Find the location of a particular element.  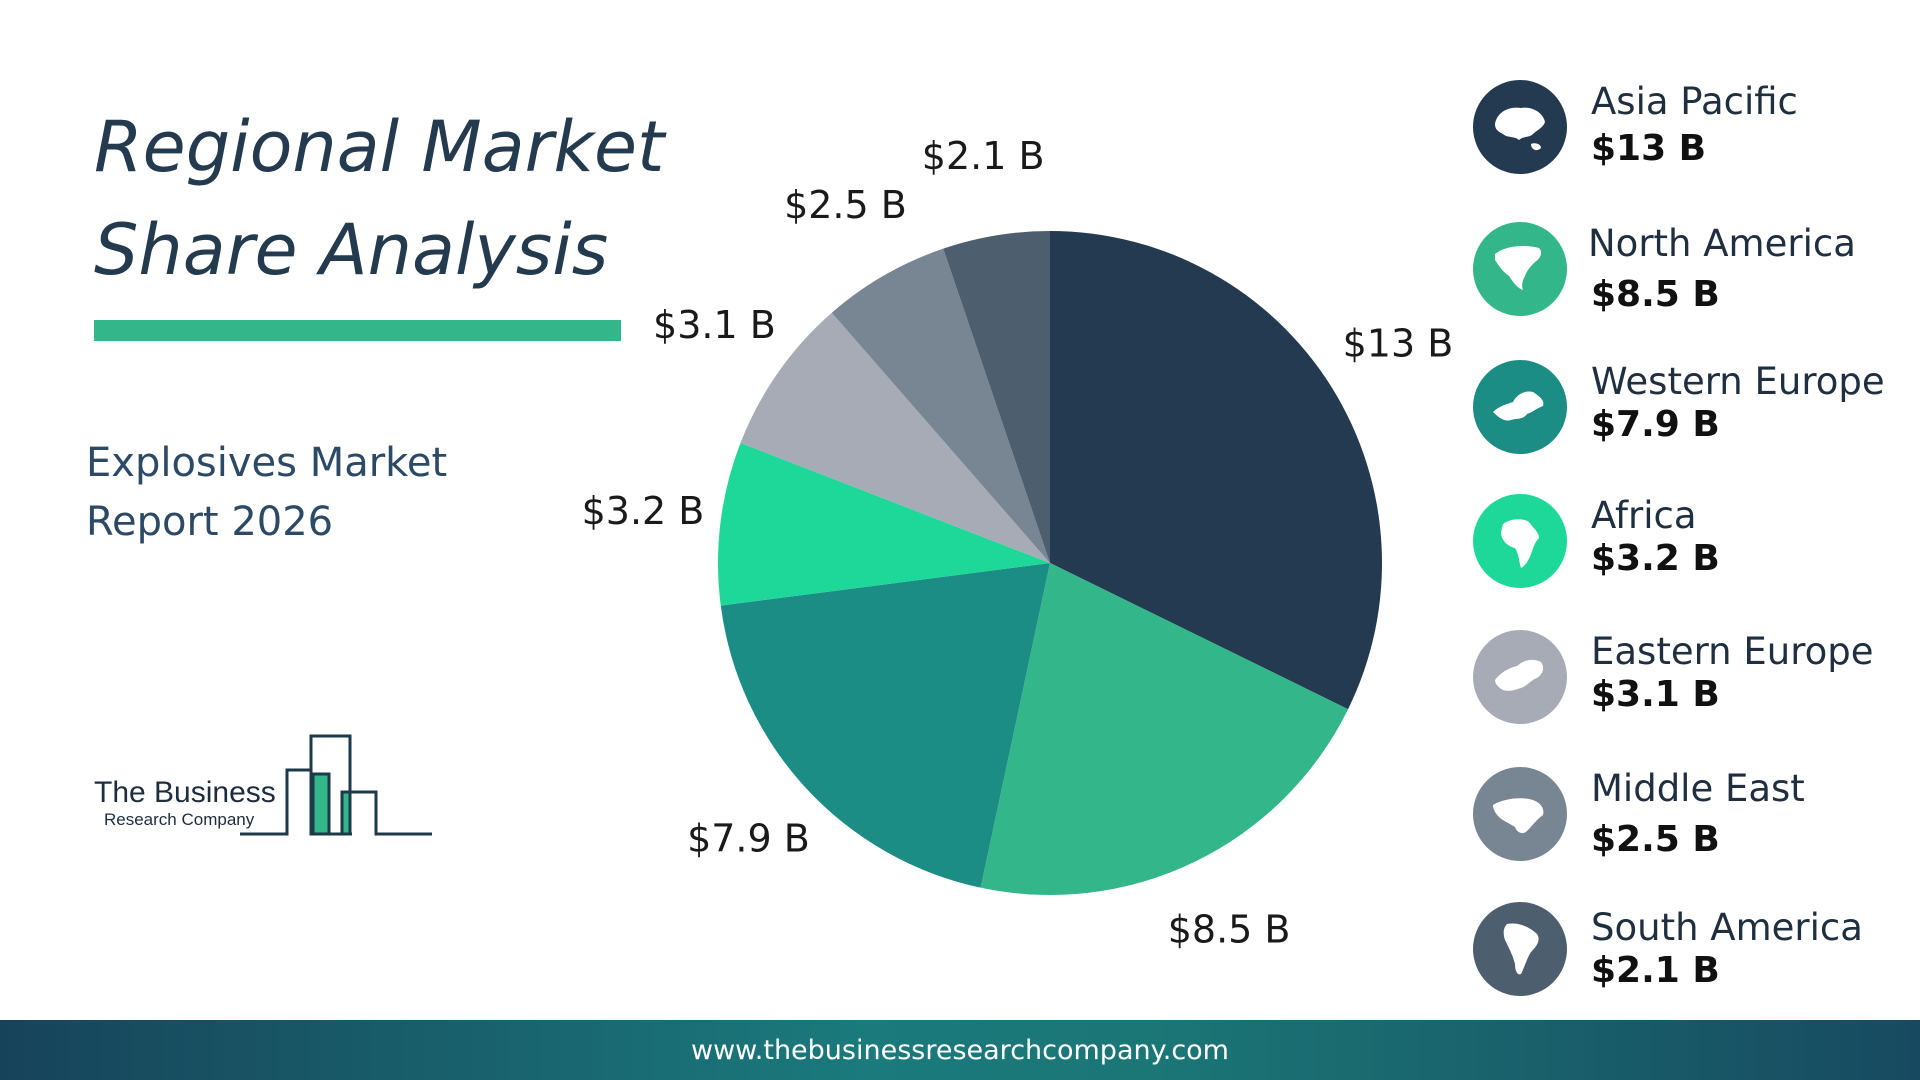

legend-value: $7.9 B is located at coordinates (1655, 424).